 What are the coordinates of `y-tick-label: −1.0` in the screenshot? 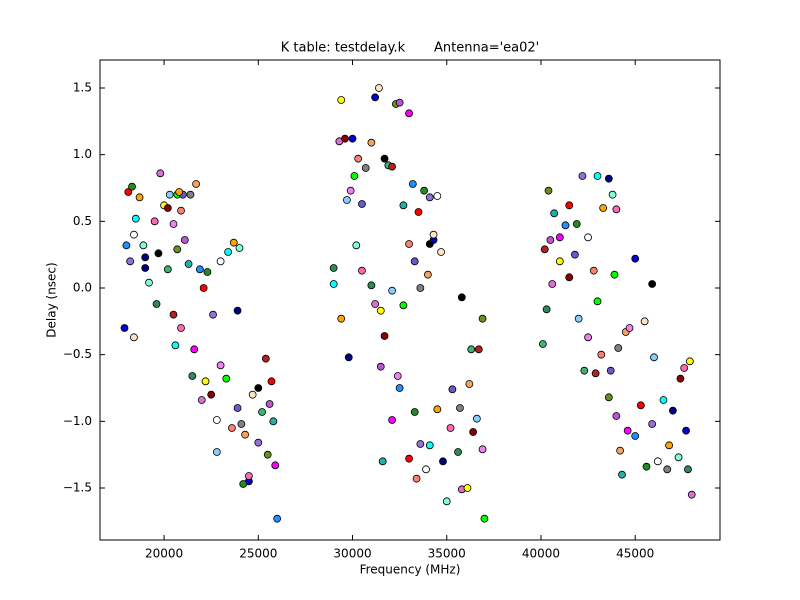 It's located at (77, 421).